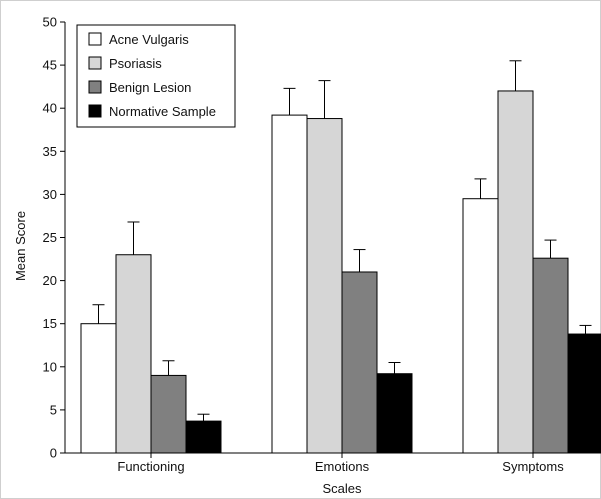  I want to click on y-tick-label: 20, so click(50, 280).